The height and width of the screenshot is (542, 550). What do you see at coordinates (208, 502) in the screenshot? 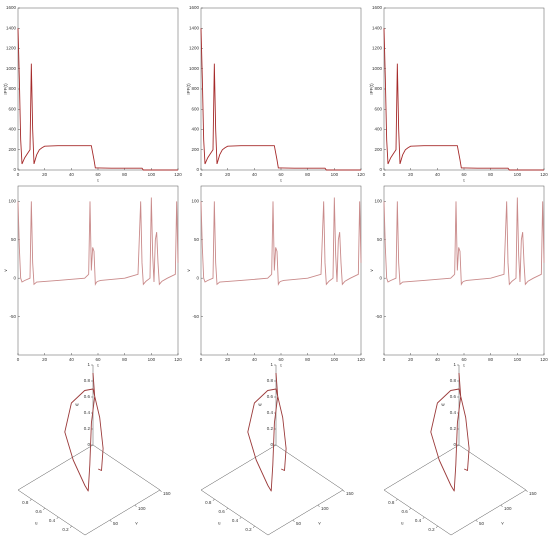
I see `x-tick-label: 0.8` at bounding box center [208, 502].